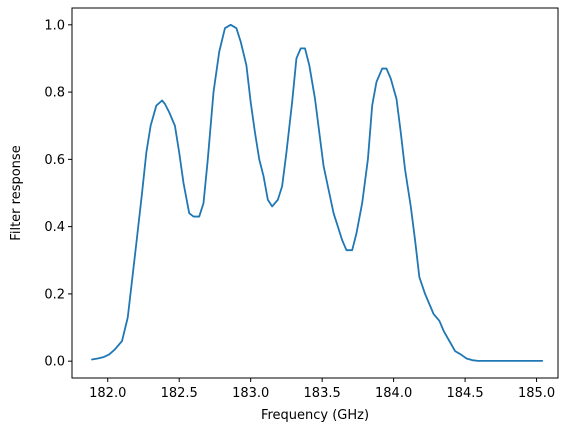  Describe the element at coordinates (16, 192) in the screenshot. I see `y-axis-label: Filter response` at that location.